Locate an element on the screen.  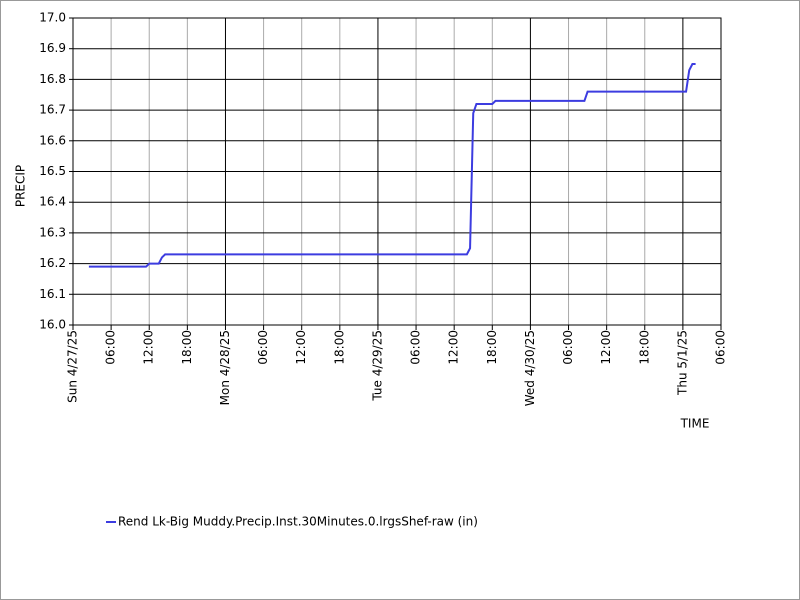
y-tick-label: 16.5 is located at coordinates (52, 171).